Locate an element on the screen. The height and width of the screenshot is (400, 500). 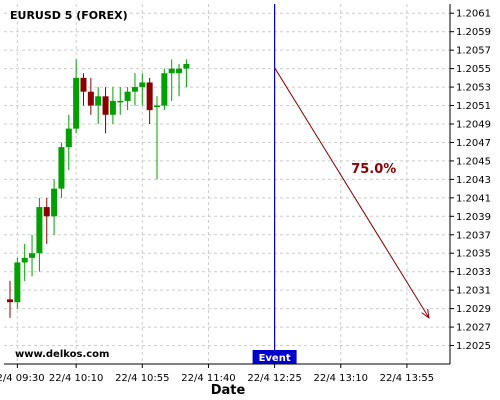
y-tick-label: 1.2025 is located at coordinates (473, 346).